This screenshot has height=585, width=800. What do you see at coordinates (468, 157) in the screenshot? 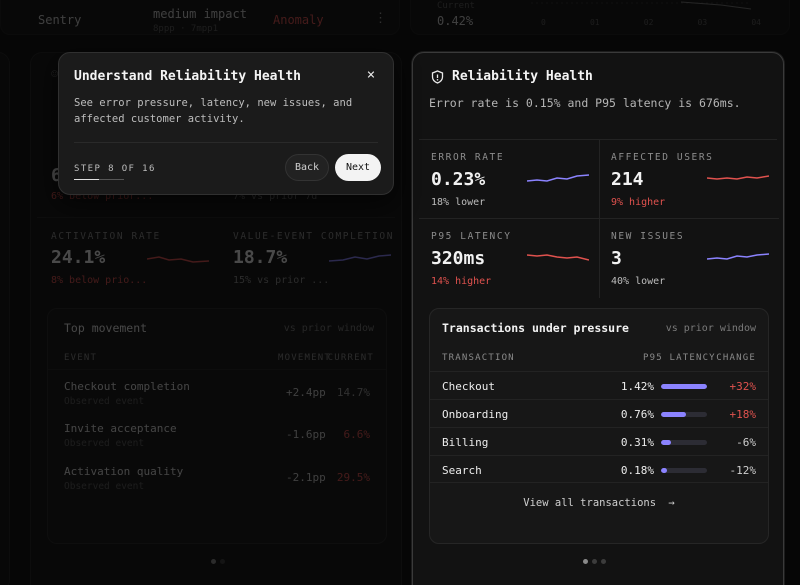
I see `metric-label: ERROR RATE` at bounding box center [468, 157].